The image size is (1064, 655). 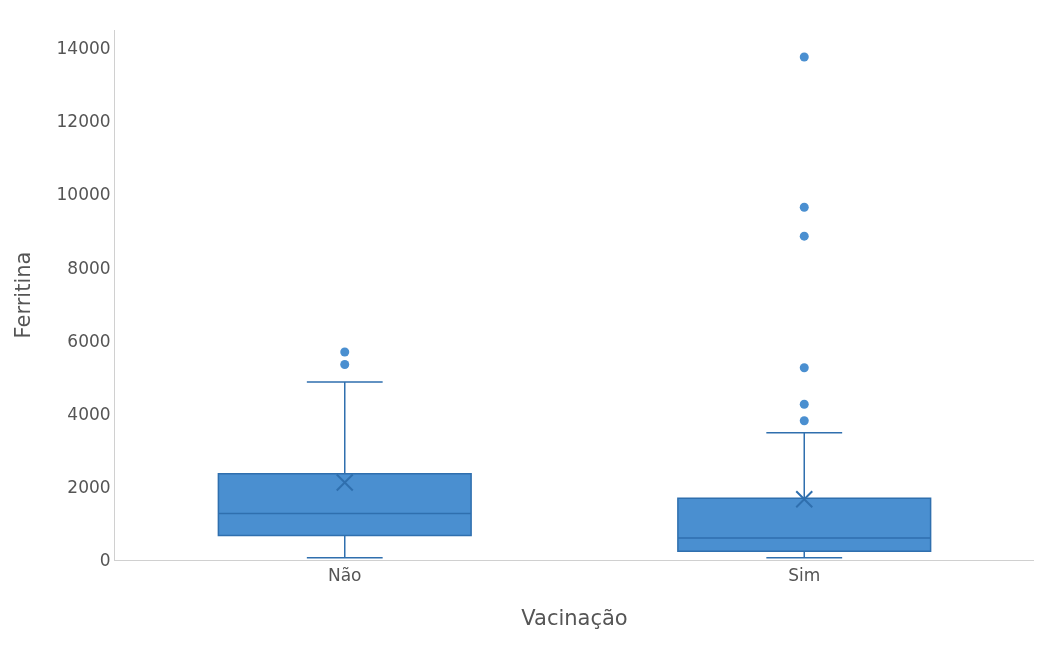 What do you see at coordinates (22, 295) in the screenshot?
I see `y-axis-title: Ferritina` at bounding box center [22, 295].